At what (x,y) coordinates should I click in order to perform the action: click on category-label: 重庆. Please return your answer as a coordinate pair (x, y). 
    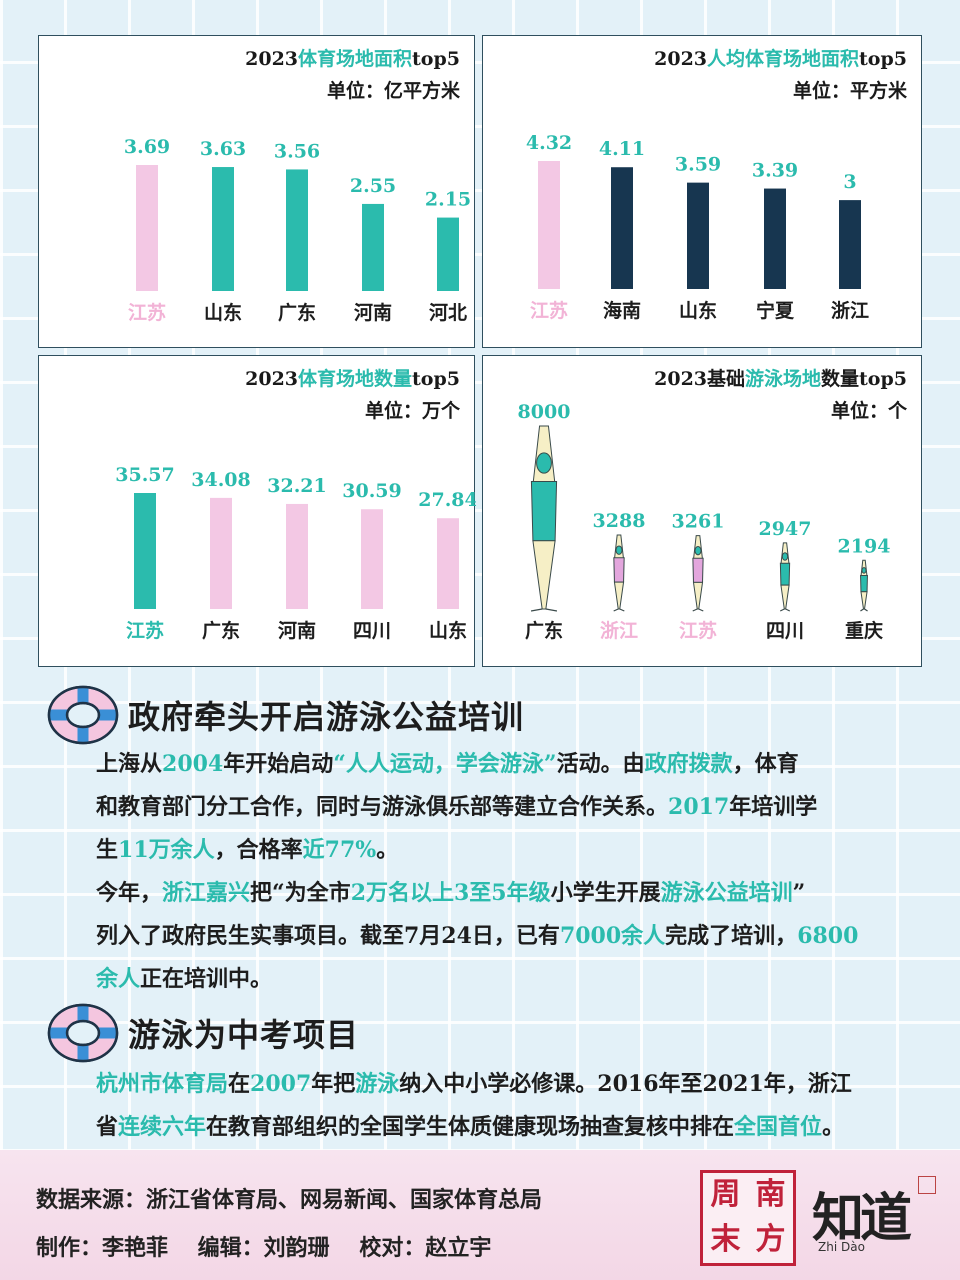
    Looking at the image, I should click on (864, 630).